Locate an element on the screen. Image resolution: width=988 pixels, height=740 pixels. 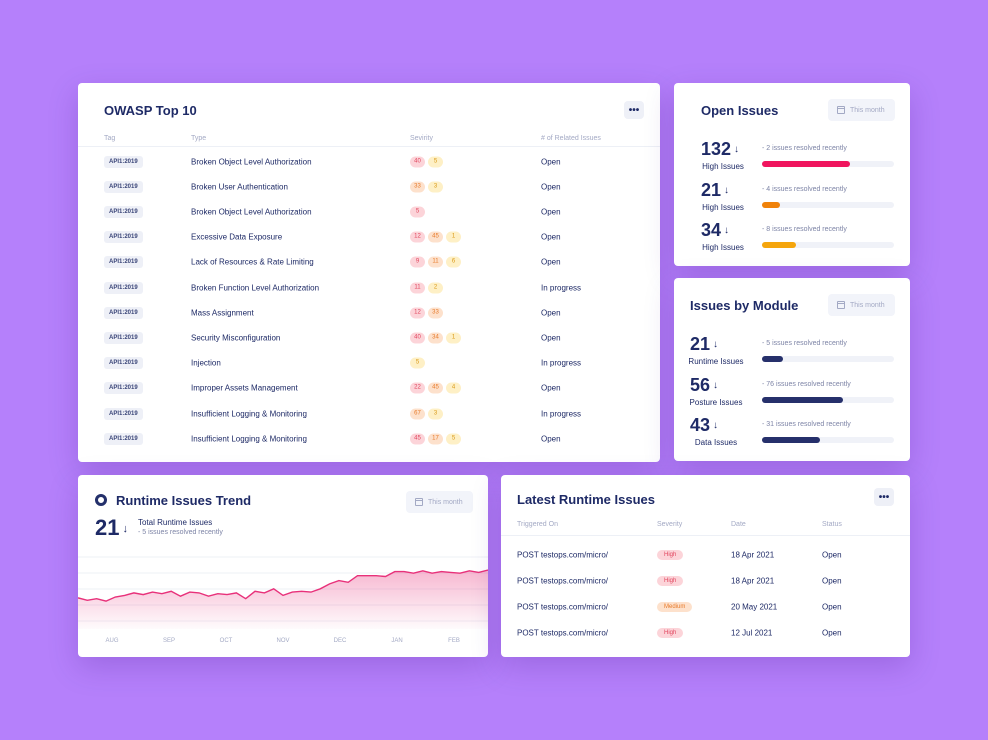
open-issues-title: Open Issues is located at coordinates (740, 110).